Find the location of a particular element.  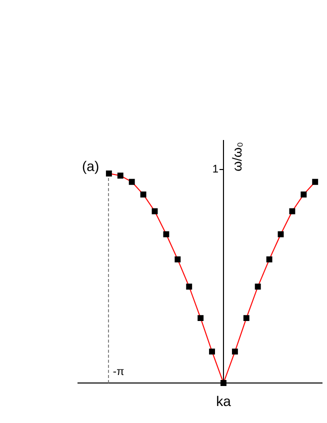

annotation: 1 is located at coordinates (215, 170).